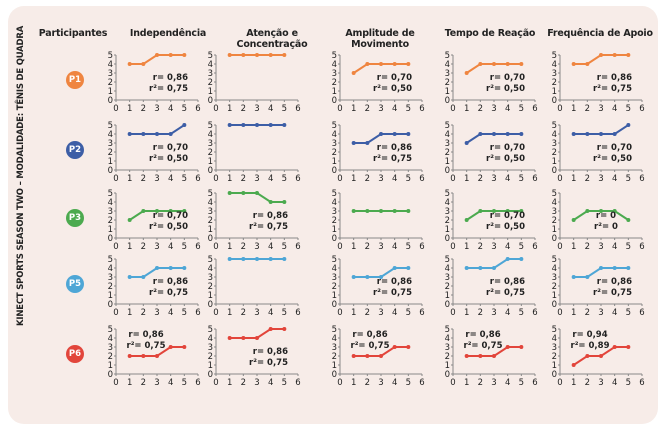 This screenshot has height=429, width=667. What do you see at coordinates (369, 335) in the screenshot?
I see `stat-r: r= 0,86` at bounding box center [369, 335].